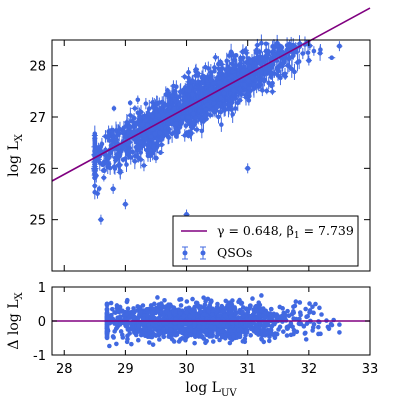 This screenshot has width=407, height=407. I want to click on y-tick-label: 26, so click(37, 169).